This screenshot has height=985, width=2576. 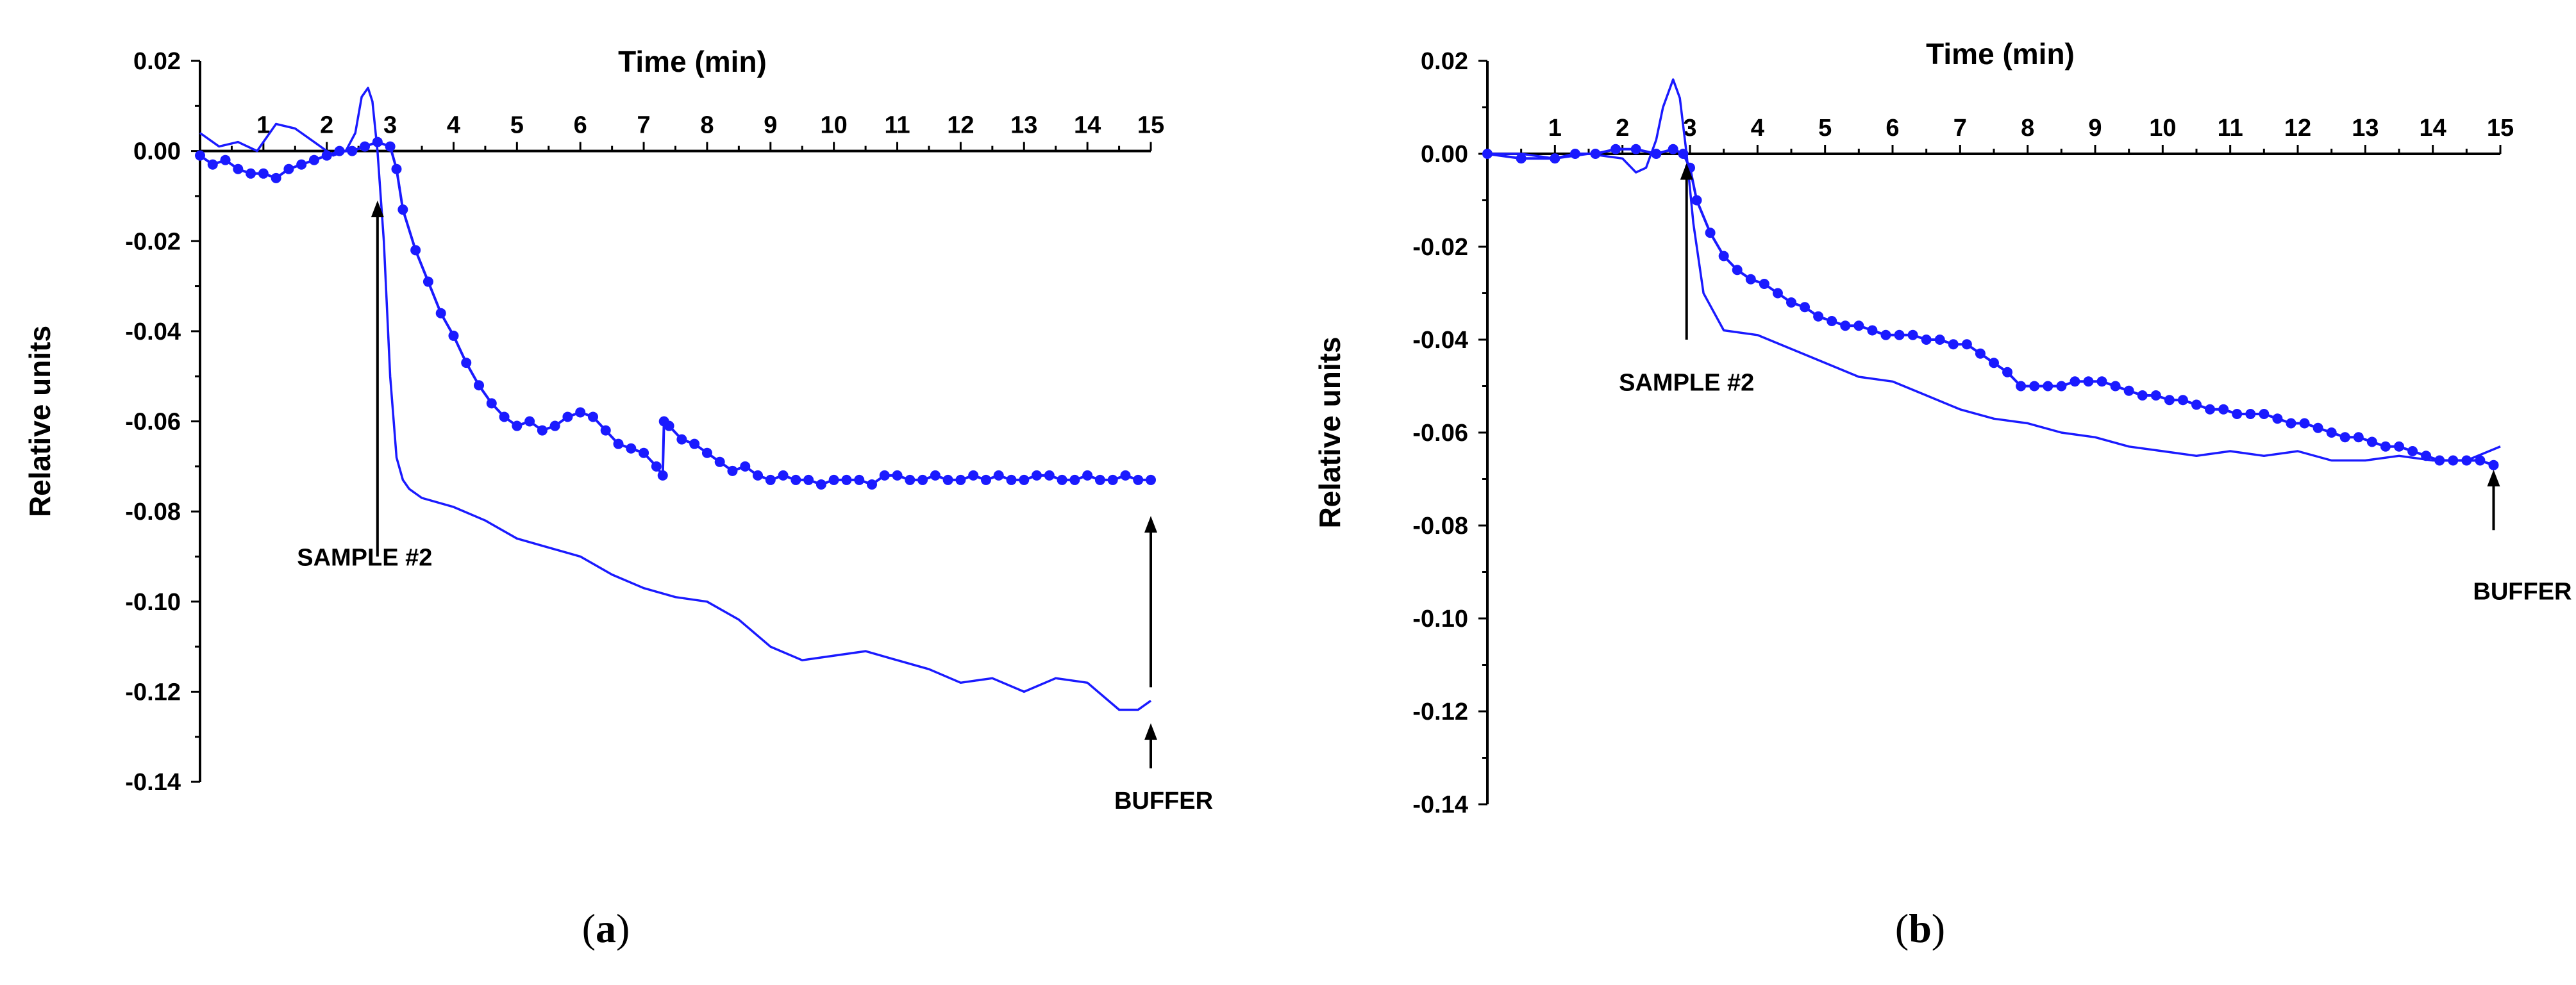 What do you see at coordinates (153, 332) in the screenshot?
I see `y-tick-label: -0.04` at bounding box center [153, 332].